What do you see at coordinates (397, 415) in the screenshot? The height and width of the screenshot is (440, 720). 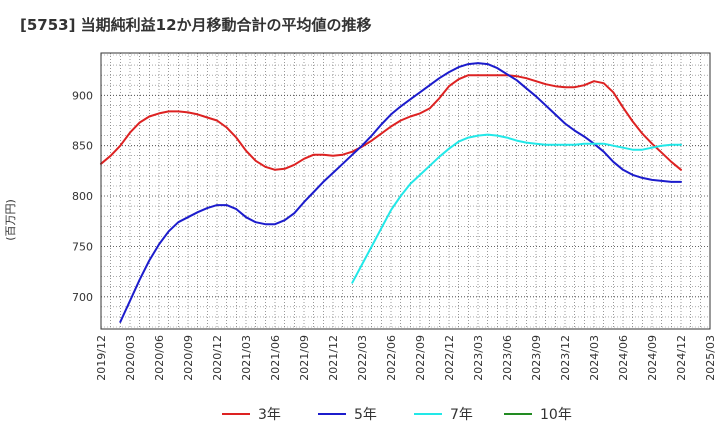 I see `legend: 3年 5年 7年 10年` at bounding box center [397, 415].